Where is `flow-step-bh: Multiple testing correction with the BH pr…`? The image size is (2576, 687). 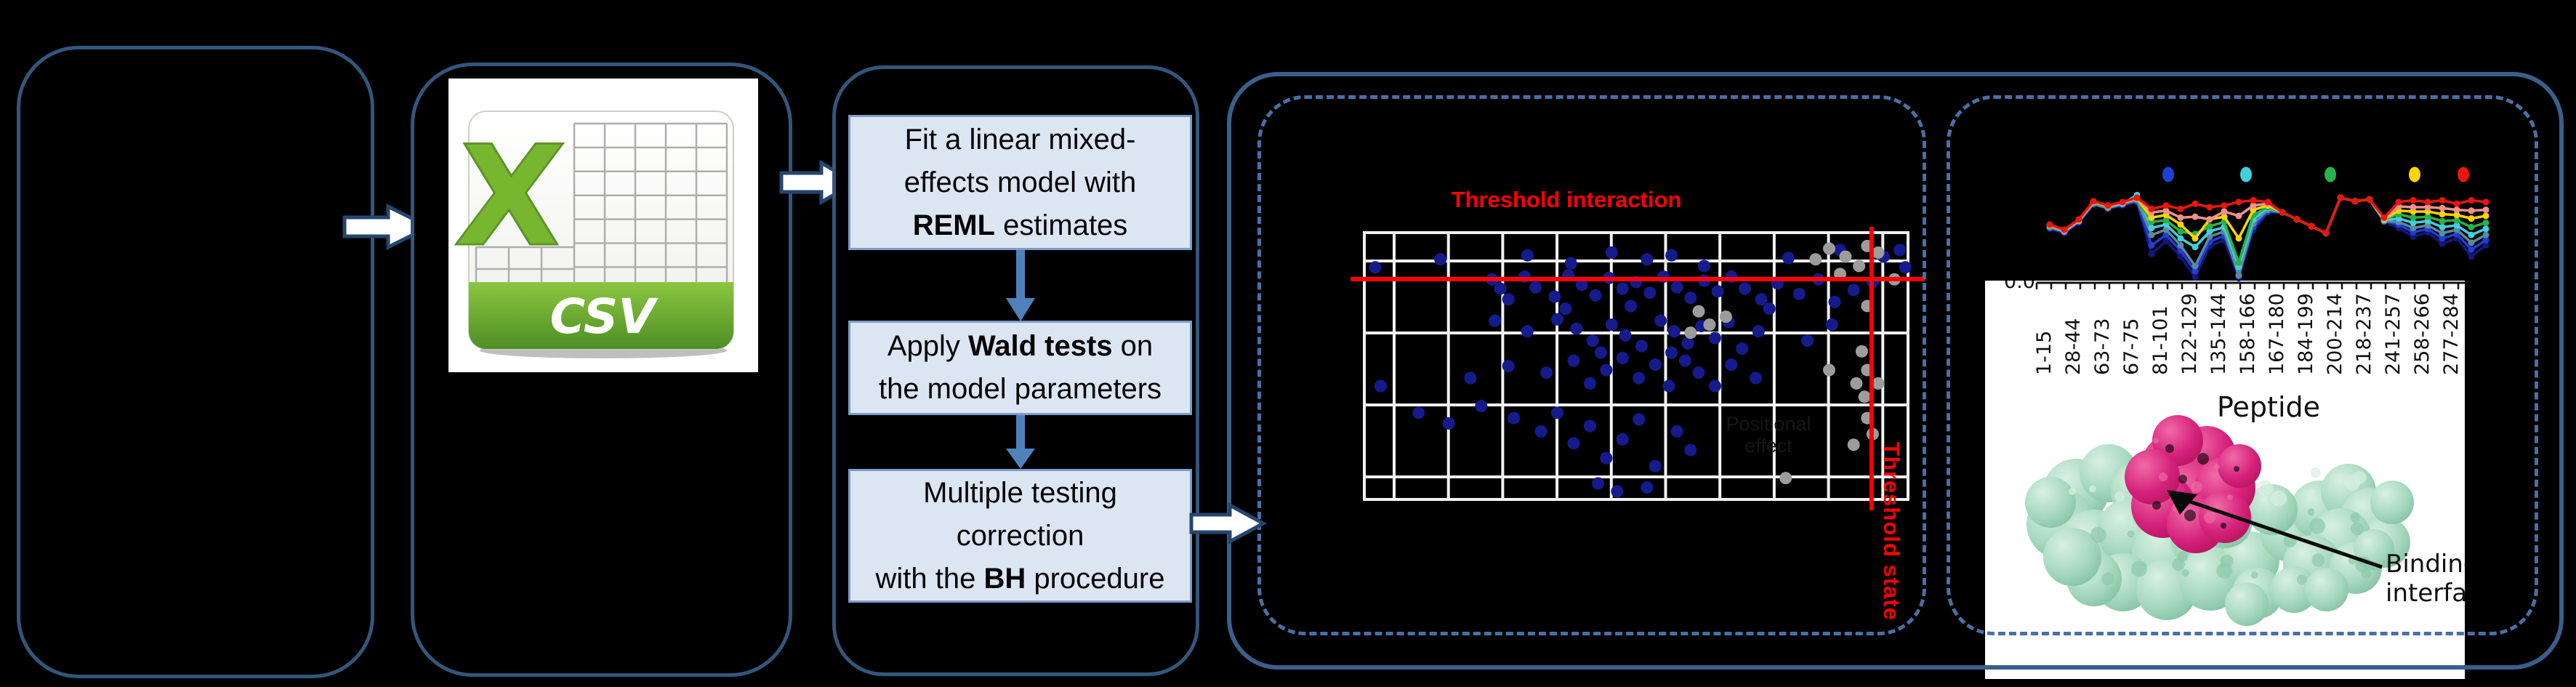 flow-step-bh: Multiple testing correction with the BH pr… is located at coordinates (1020, 536).